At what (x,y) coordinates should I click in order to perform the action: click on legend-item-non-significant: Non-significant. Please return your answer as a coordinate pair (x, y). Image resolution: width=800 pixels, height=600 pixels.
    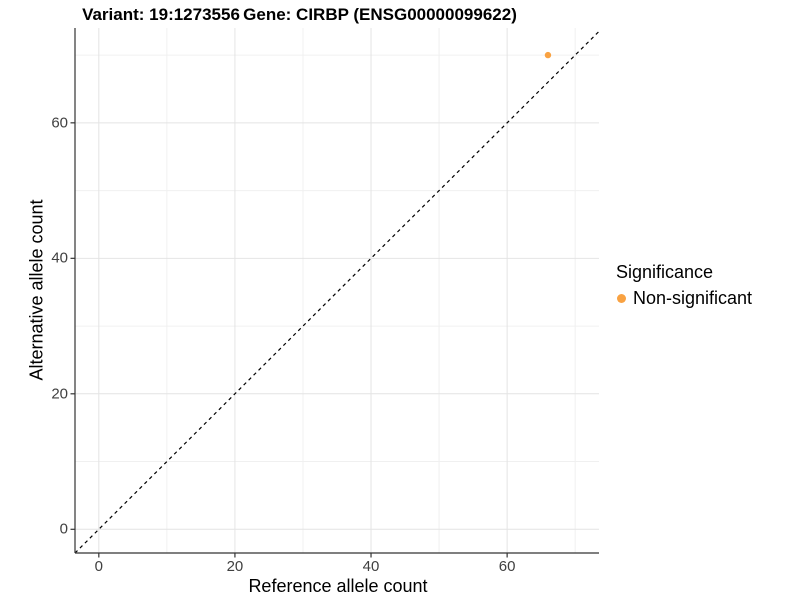
    Looking at the image, I should click on (684, 298).